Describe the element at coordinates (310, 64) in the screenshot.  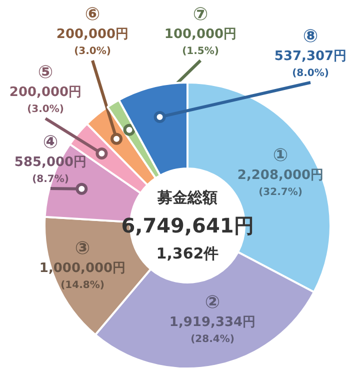
I see `data-label: 537,307円 (8.0%)` at that location.